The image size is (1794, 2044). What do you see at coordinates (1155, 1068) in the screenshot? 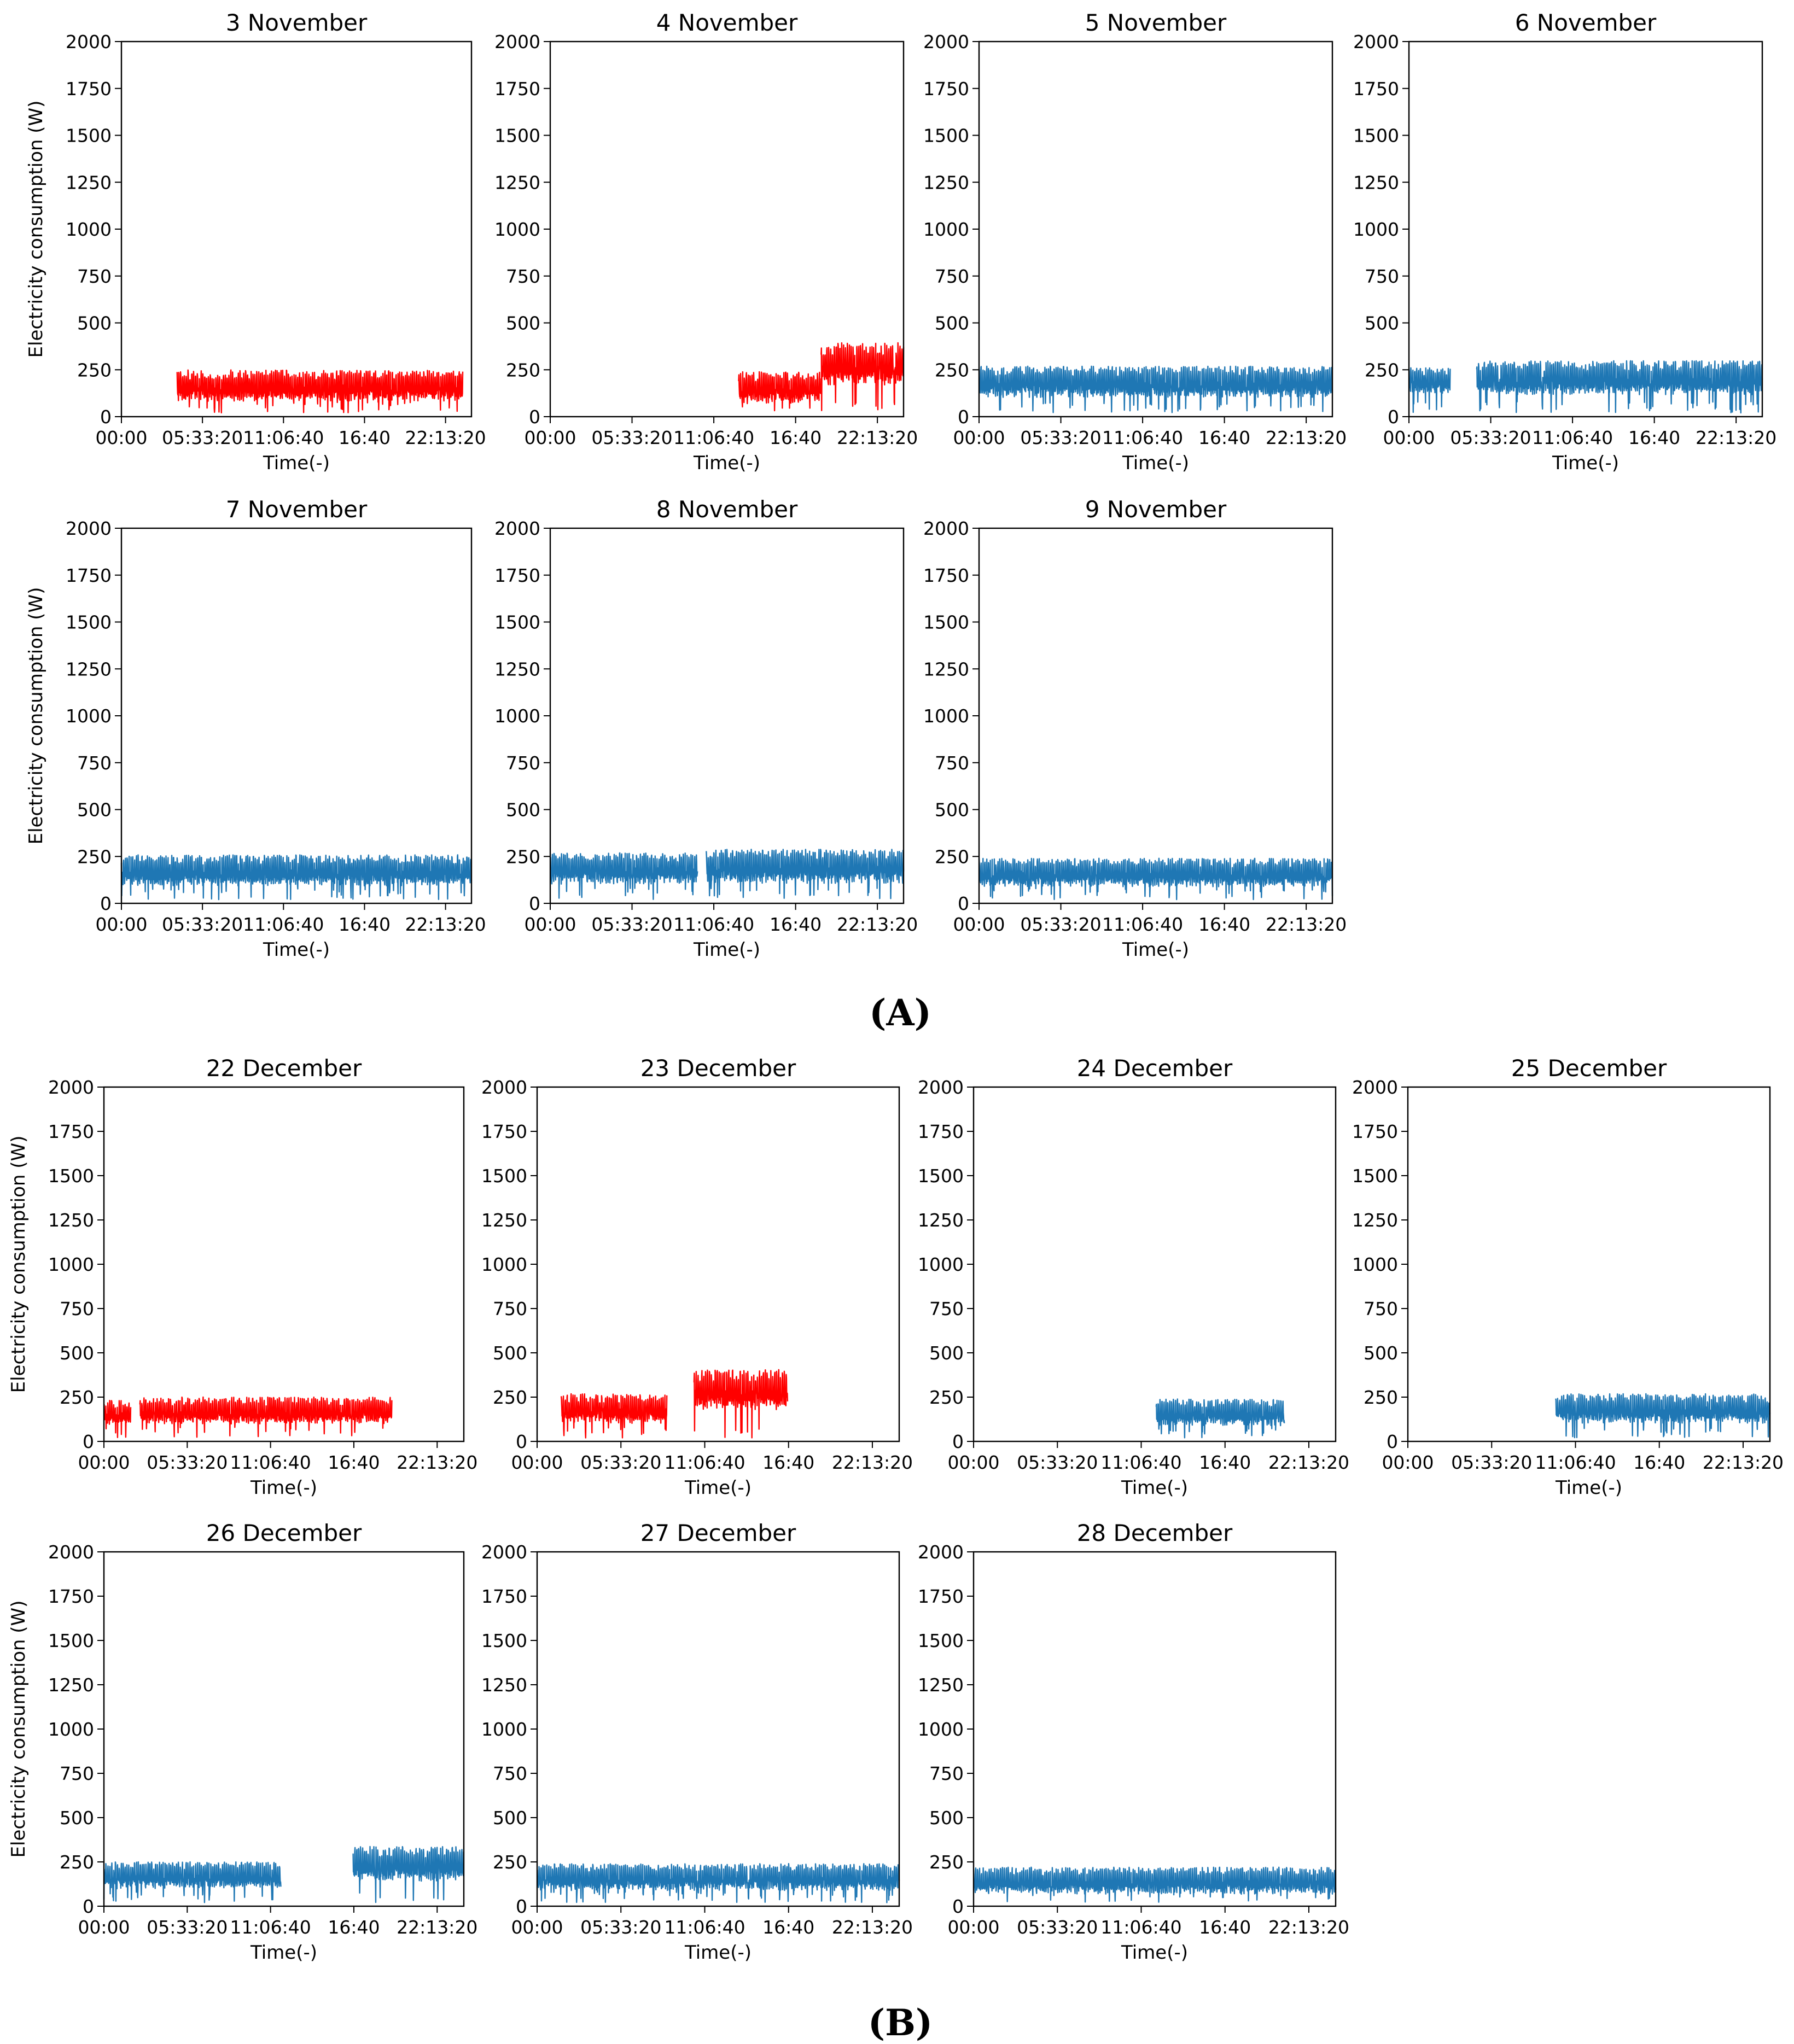
I see `chart-title: 24 December` at bounding box center [1155, 1068].